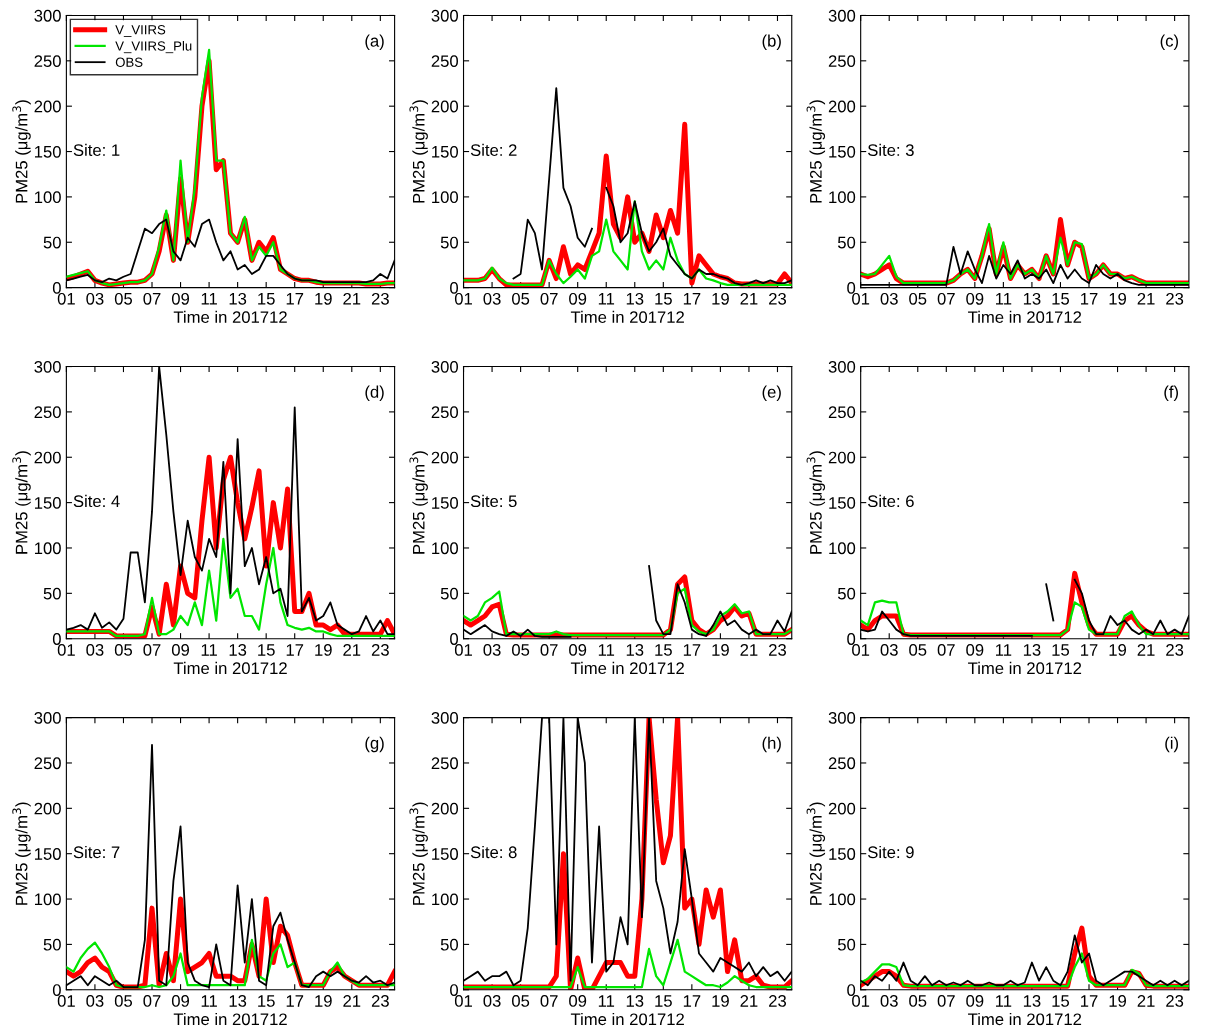 Image resolution: width=1207 pixels, height=1031 pixels. I want to click on annotation: (f), so click(1171, 393).